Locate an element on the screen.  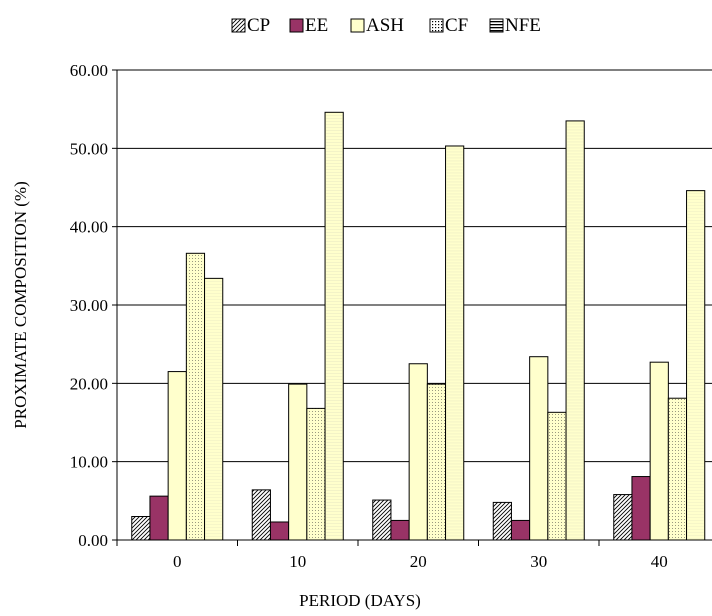
legend-label-ash: ASH is located at coordinates (385, 25).